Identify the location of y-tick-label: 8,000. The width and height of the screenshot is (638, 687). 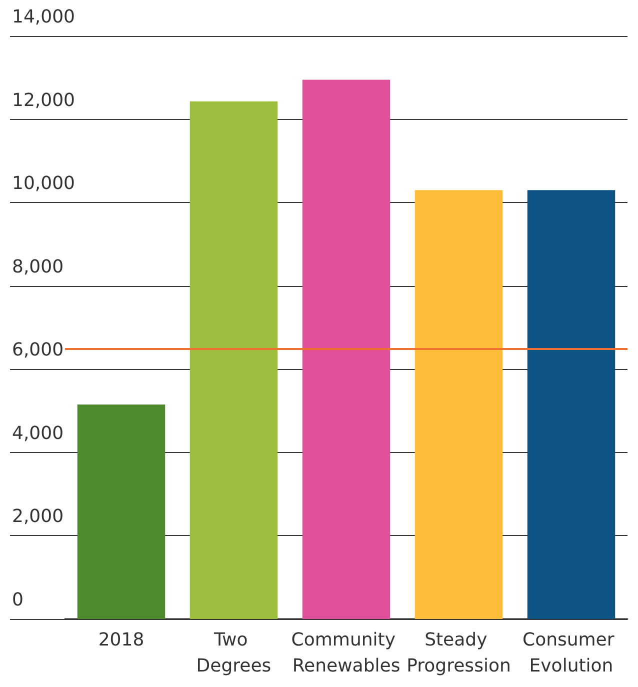
(38, 267).